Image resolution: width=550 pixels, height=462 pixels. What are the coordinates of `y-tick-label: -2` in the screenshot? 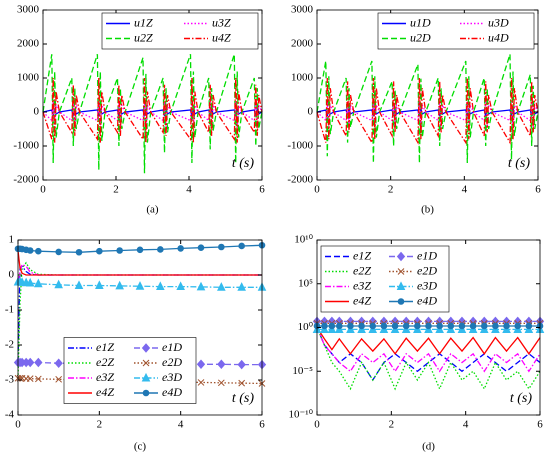 It's located at (9, 345).